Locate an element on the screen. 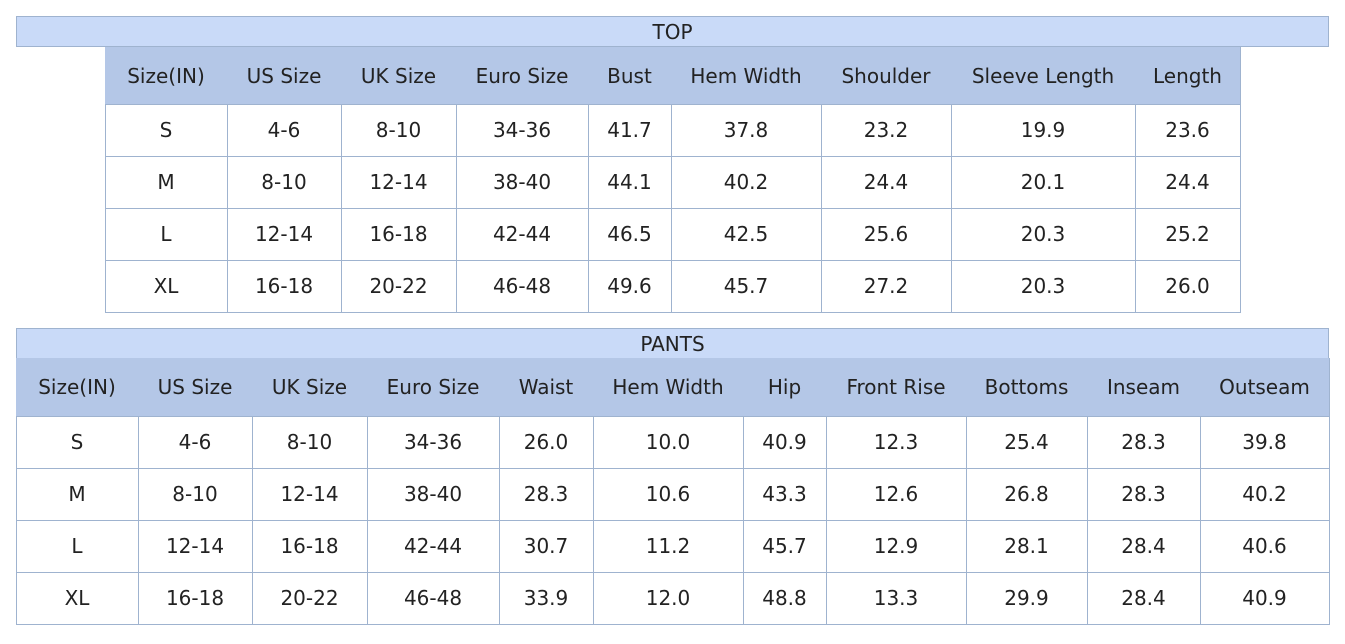  table-cell: 48.8 is located at coordinates (785, 598).